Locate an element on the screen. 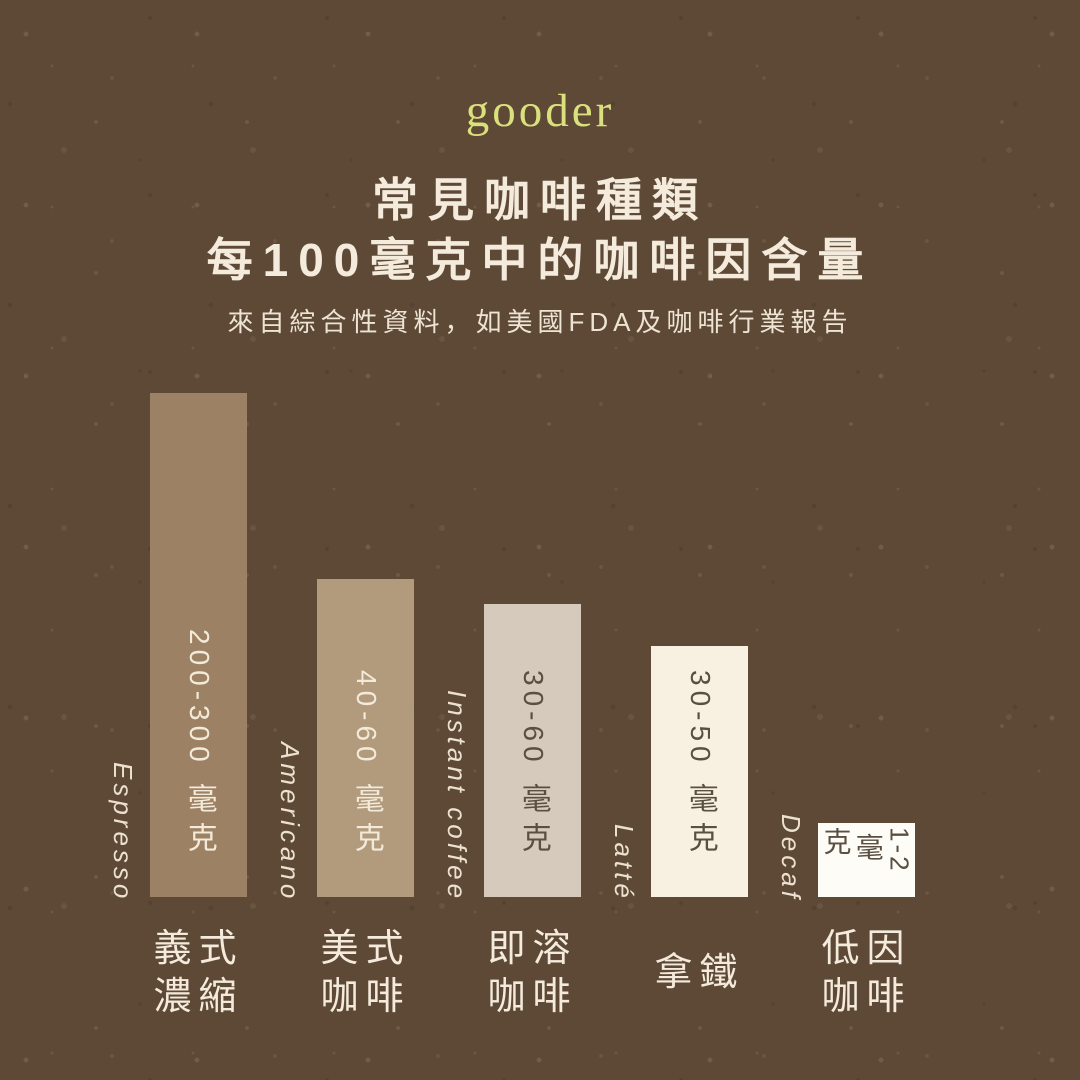  bar: 1-2毫克 is located at coordinates (866, 860).